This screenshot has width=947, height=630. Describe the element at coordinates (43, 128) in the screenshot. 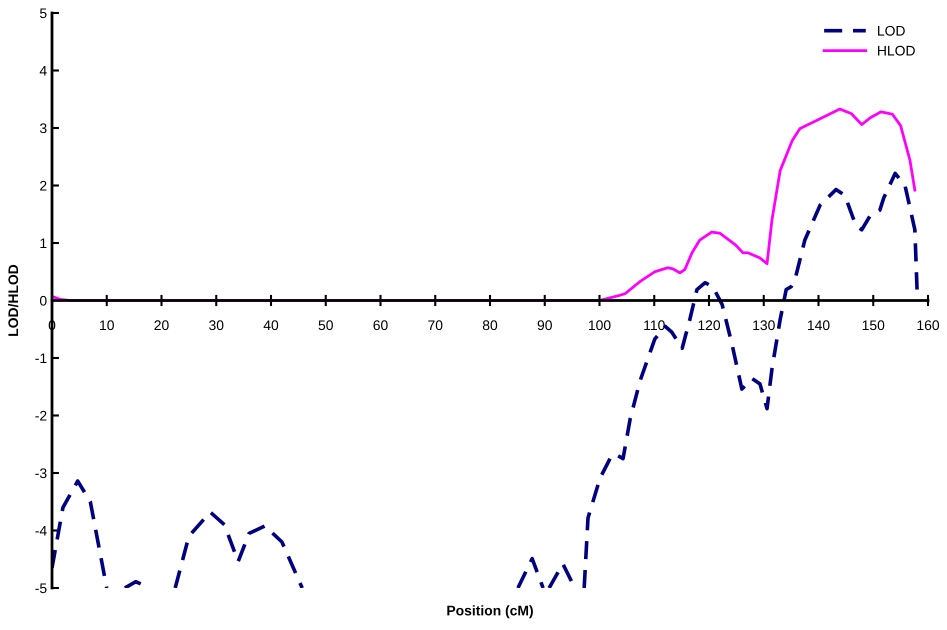

I see `y-tick-label: 3` at that location.